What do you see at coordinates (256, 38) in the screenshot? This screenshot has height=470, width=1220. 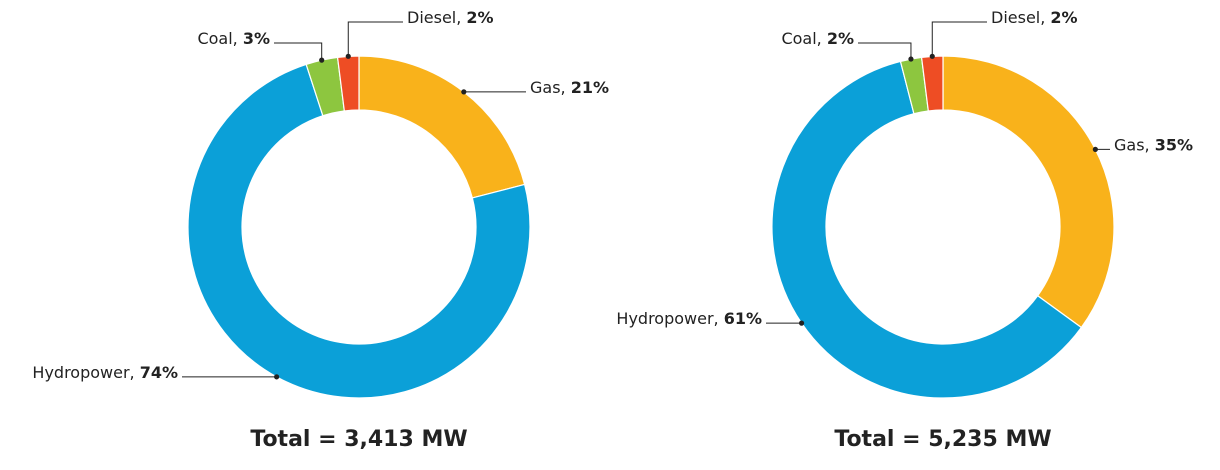 I see `slice-value: 3%` at bounding box center [256, 38].